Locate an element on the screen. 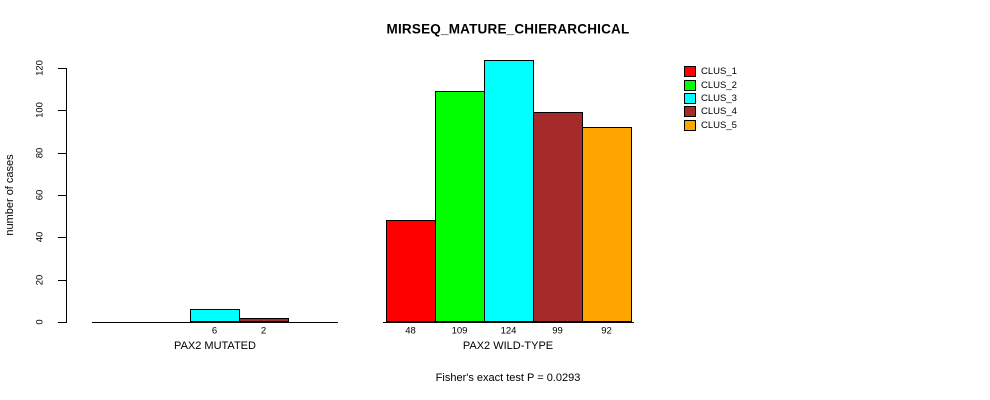 The height and width of the screenshot is (400, 990). chart-title: MIRSEQ_MATURE_CHIERARCHICAL is located at coordinates (508, 29).